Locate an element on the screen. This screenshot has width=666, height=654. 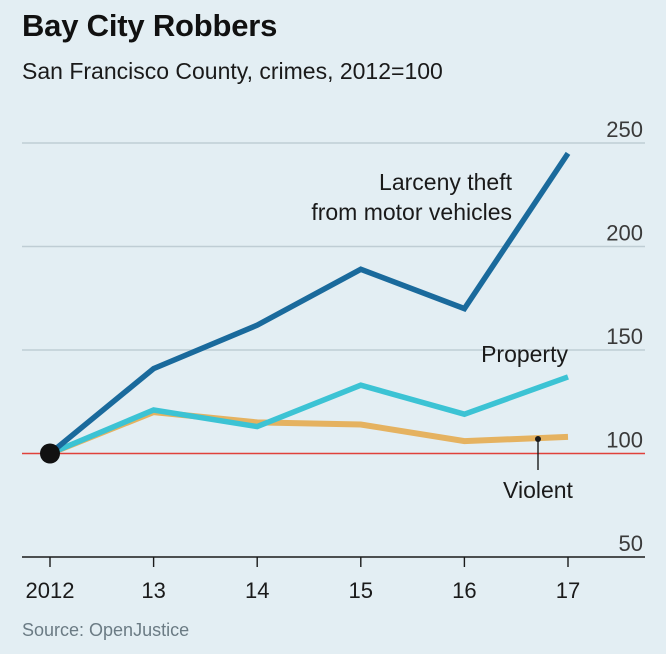
series-label-larceny-line-1: Larceny theft is located at coordinates (446, 182).